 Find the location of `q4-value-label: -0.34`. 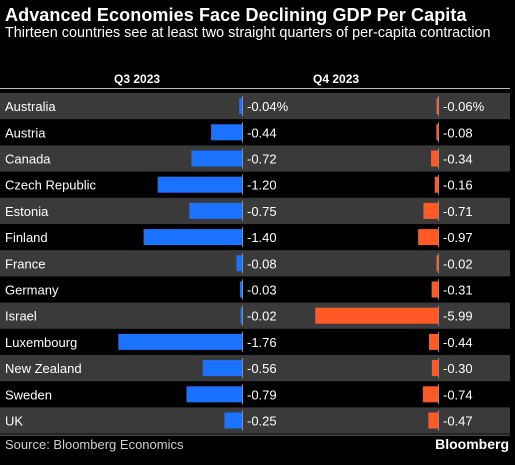

q4-value-label: -0.34 is located at coordinates (458, 159).